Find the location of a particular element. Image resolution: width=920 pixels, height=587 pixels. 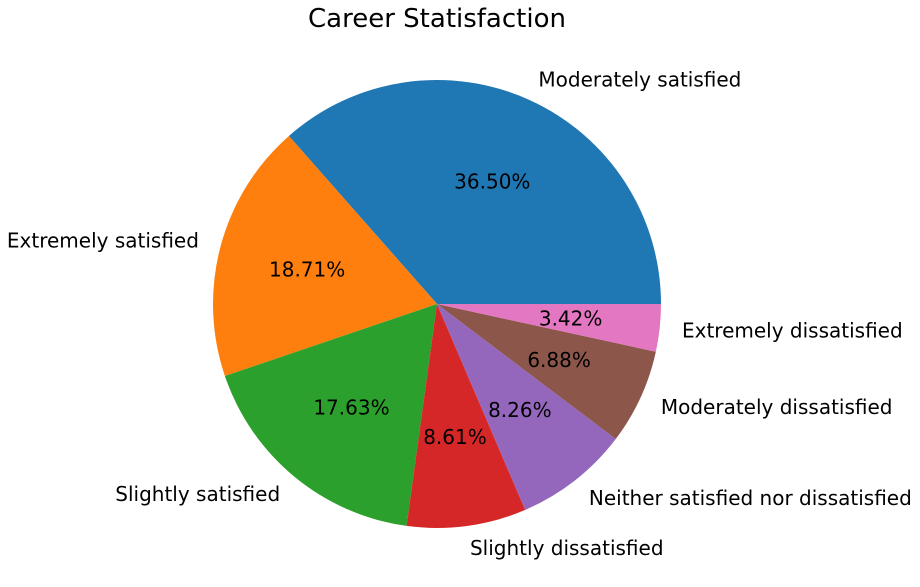

slice-label-0: Moderately satisfied is located at coordinates (639, 79).